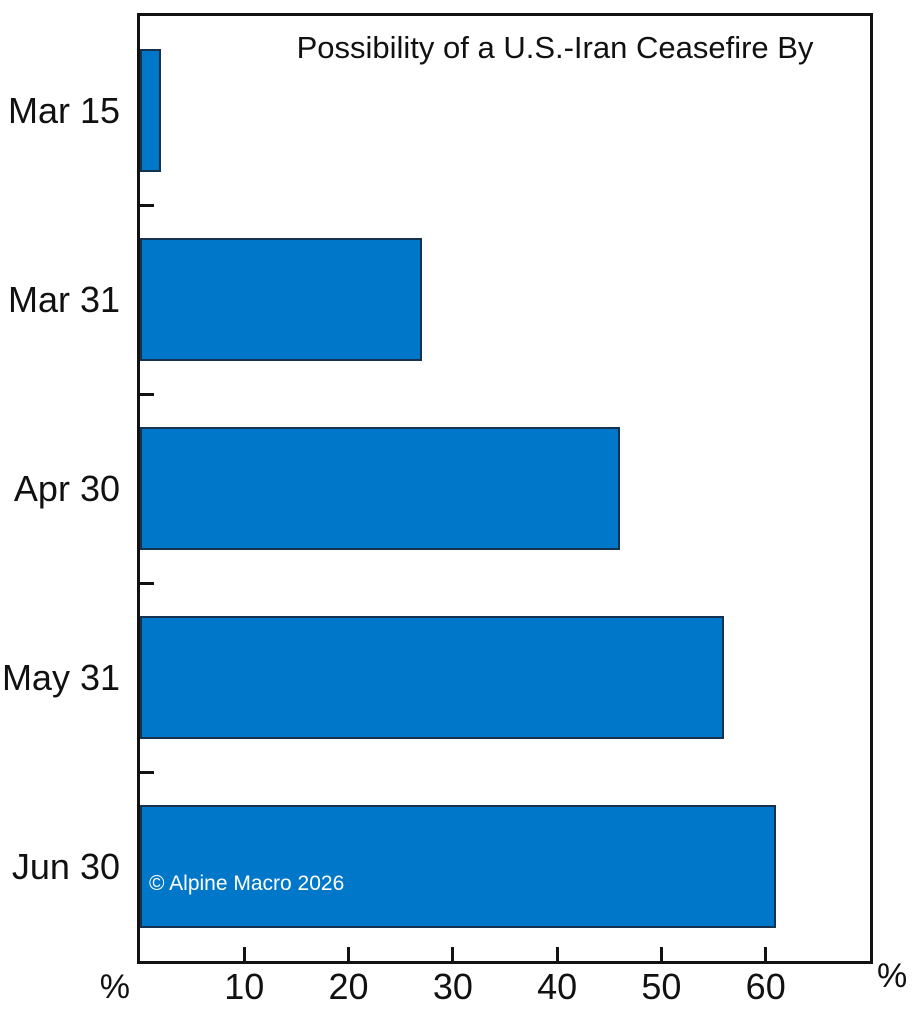 This screenshot has width=915, height=1024. What do you see at coordinates (765, 986) in the screenshot?
I see `x-axis-tick-label: 60` at bounding box center [765, 986].